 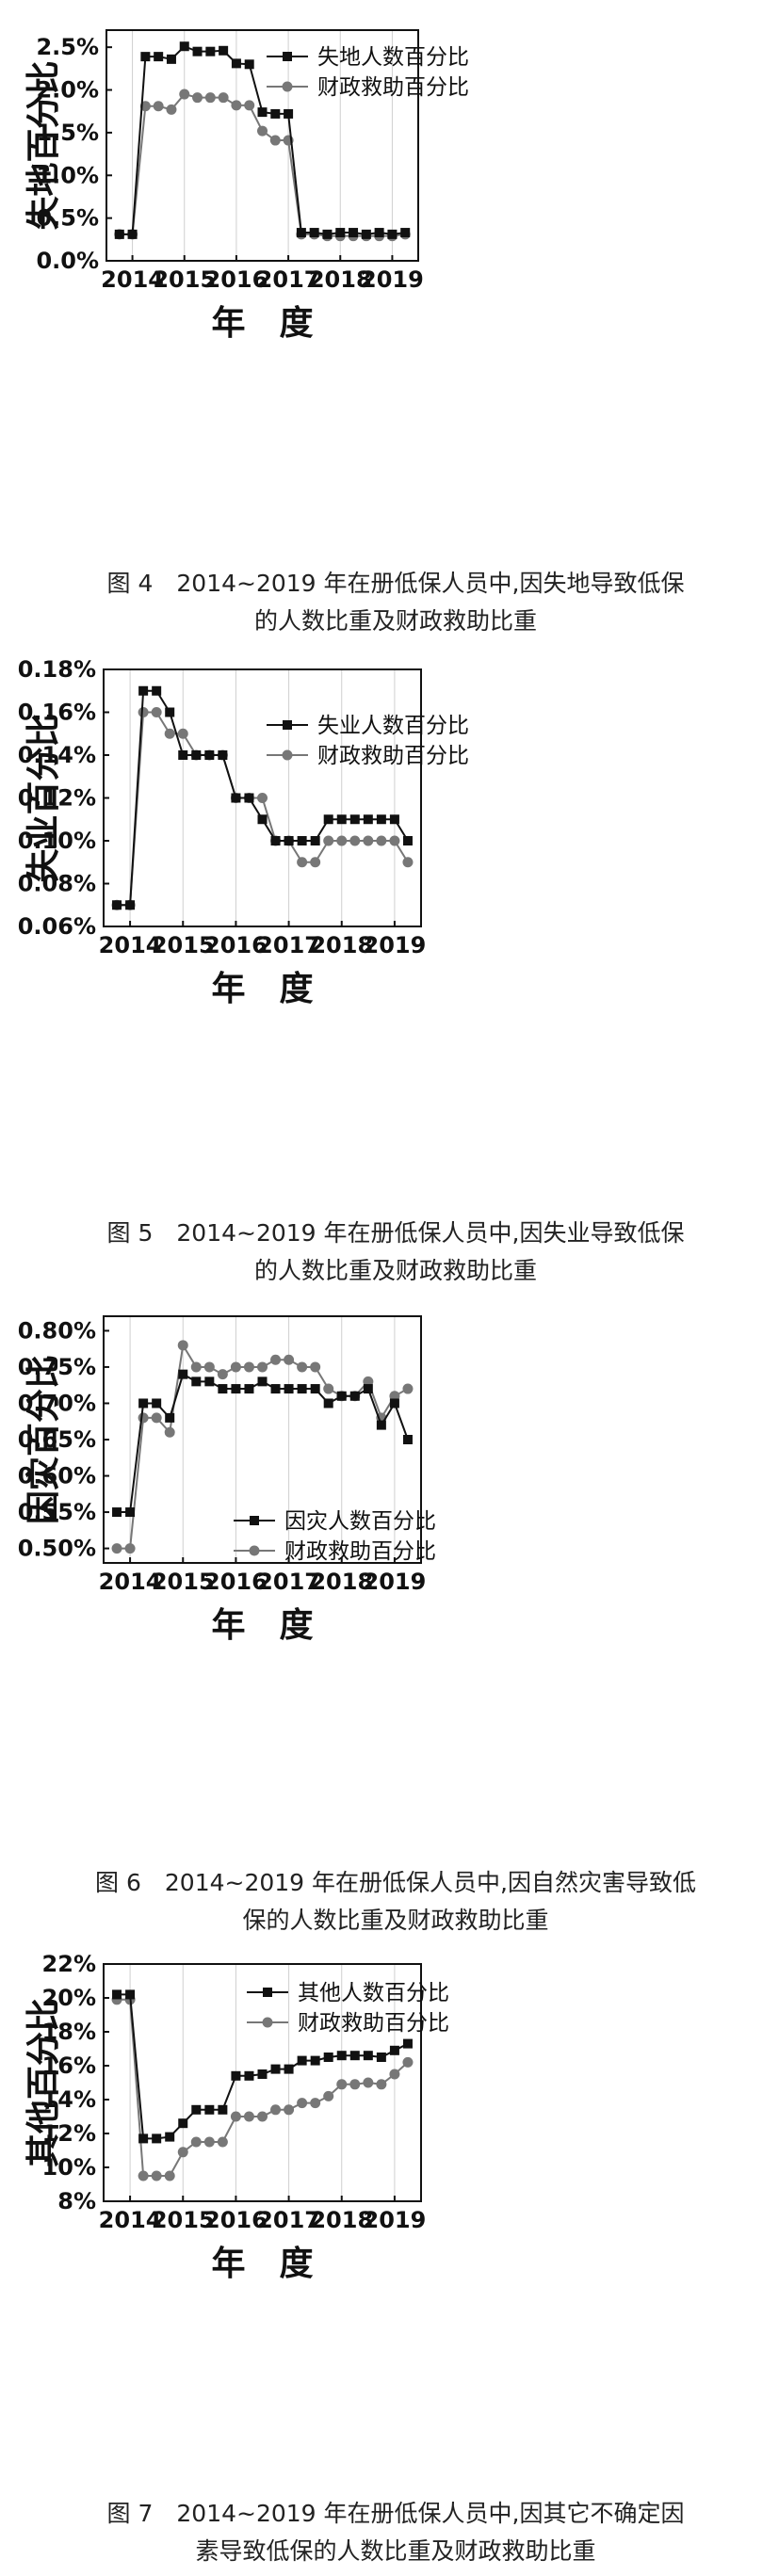 I want to click on y-tick-label: 0.18%, so click(x=57, y=669).